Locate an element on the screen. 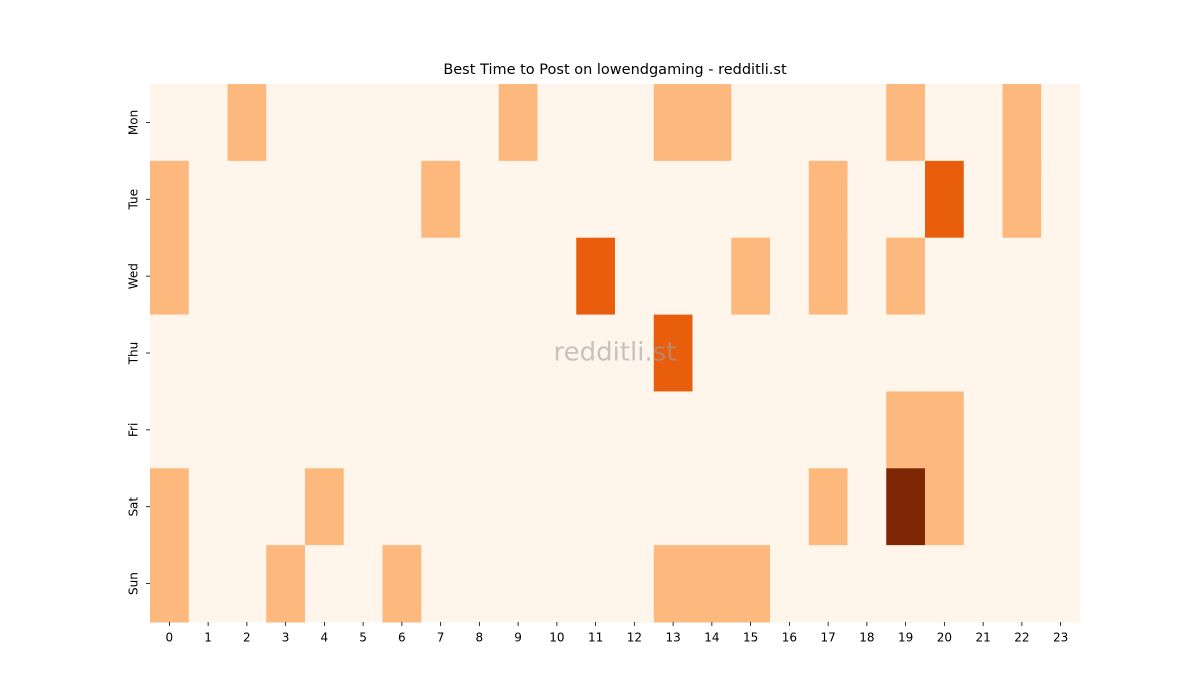 The height and width of the screenshot is (700, 1200). x-tick-label: 9 is located at coordinates (518, 638).